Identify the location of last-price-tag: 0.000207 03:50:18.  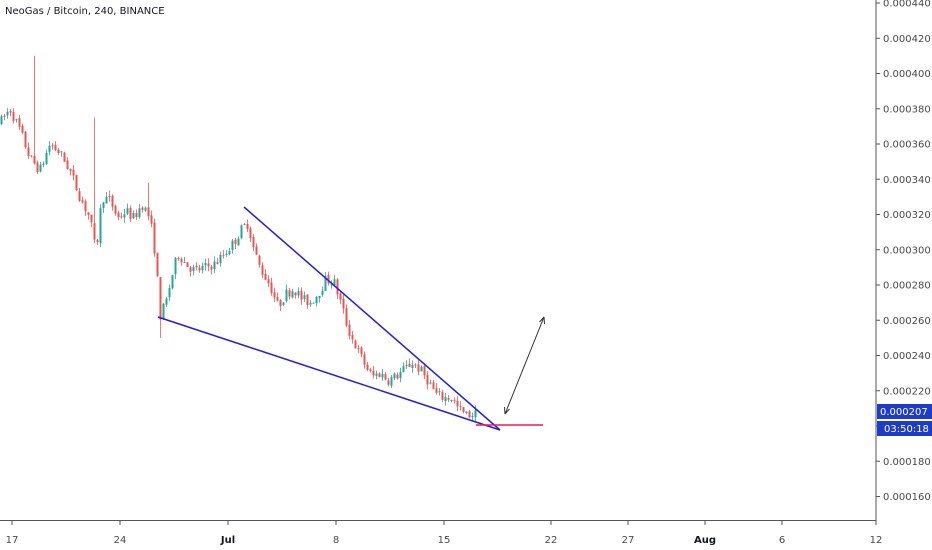
(904, 420).